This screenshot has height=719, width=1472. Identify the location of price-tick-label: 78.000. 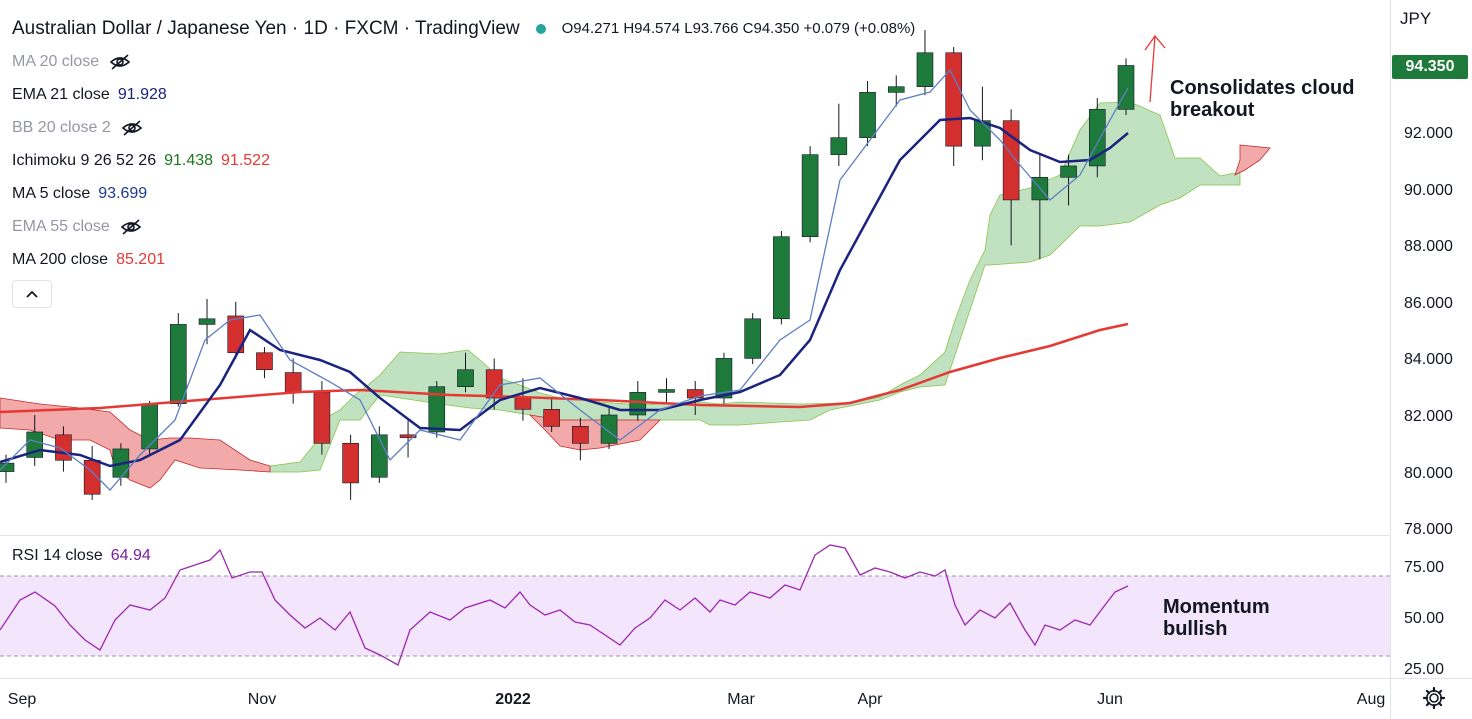
(1428, 529).